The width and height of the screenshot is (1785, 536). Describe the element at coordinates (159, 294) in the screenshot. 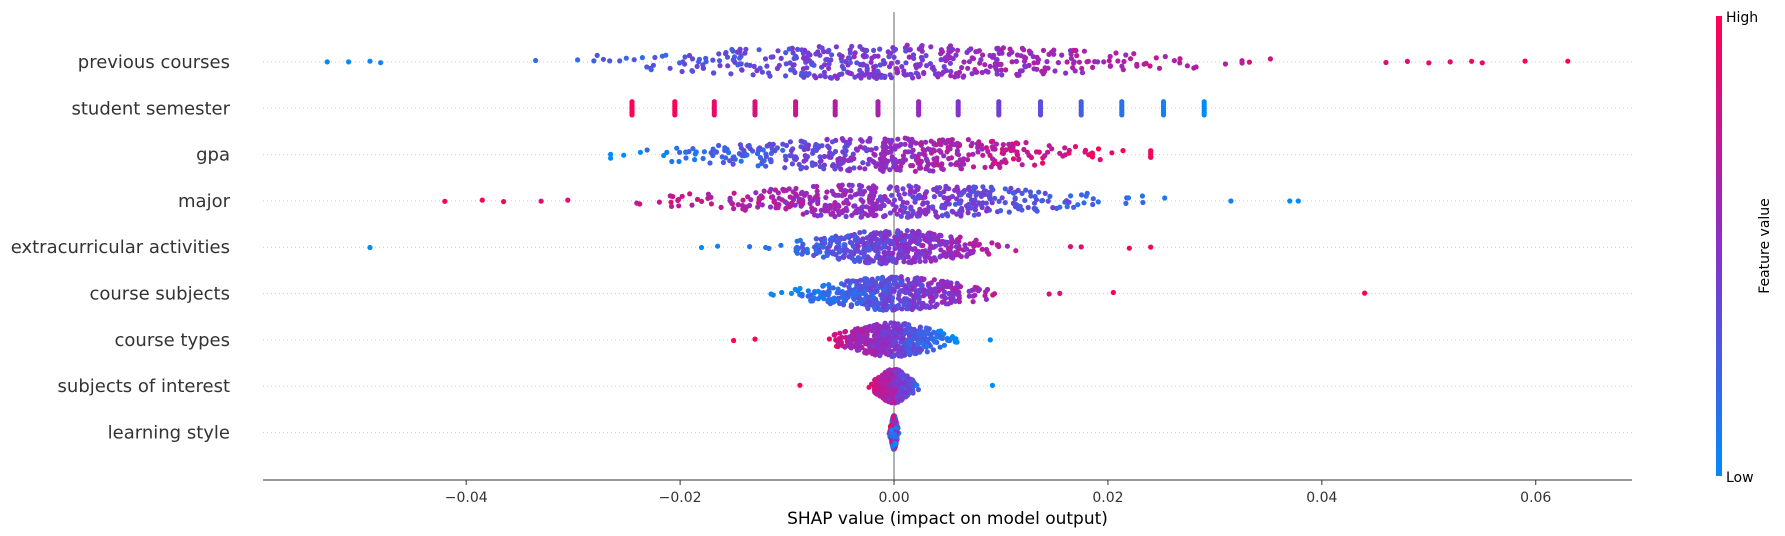

I see `feature-label: course subjects` at that location.